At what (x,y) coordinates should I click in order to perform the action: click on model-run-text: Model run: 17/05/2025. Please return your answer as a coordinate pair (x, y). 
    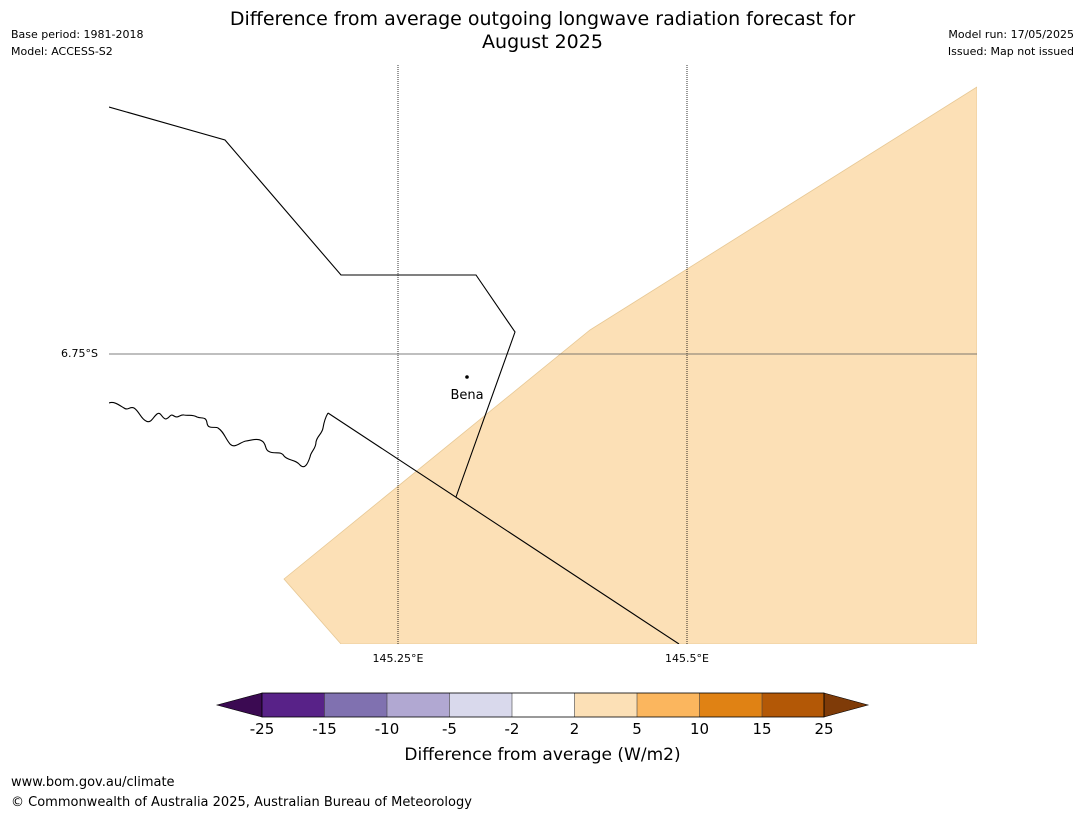
    Looking at the image, I should click on (1011, 34).